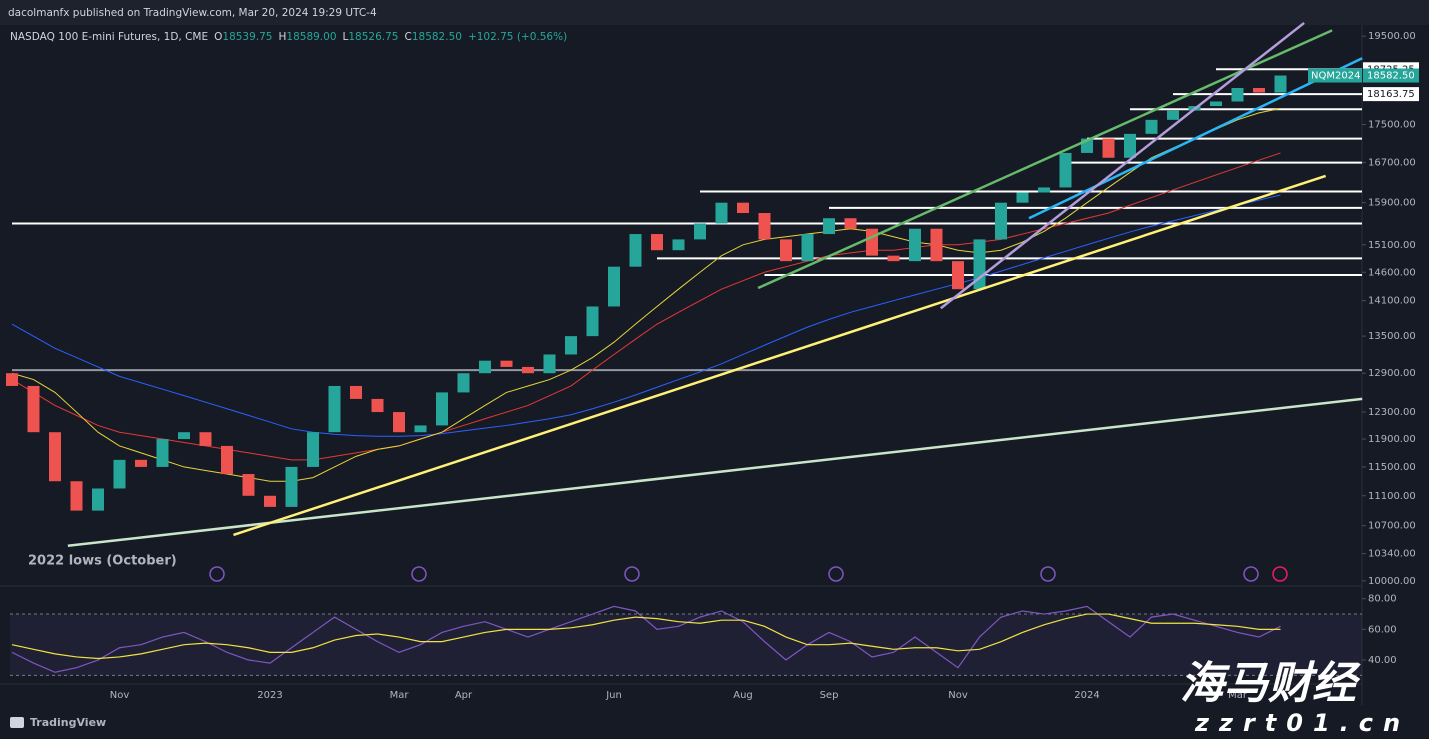 The image size is (1429, 739). I want to click on watermark-site: zzrt01.cn, so click(1302, 723).